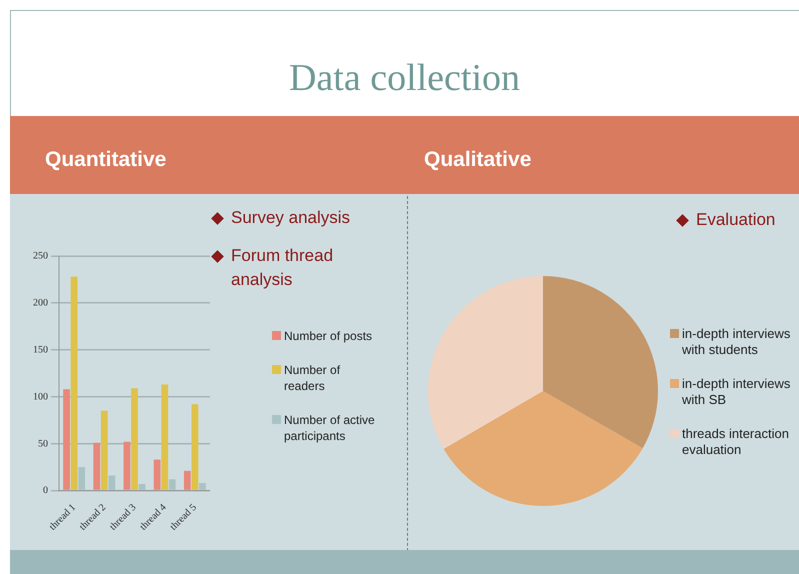 Image resolution: width=799 pixels, height=574 pixels. Describe the element at coordinates (478, 160) in the screenshot. I see `chart-title: Qualitative` at that location.